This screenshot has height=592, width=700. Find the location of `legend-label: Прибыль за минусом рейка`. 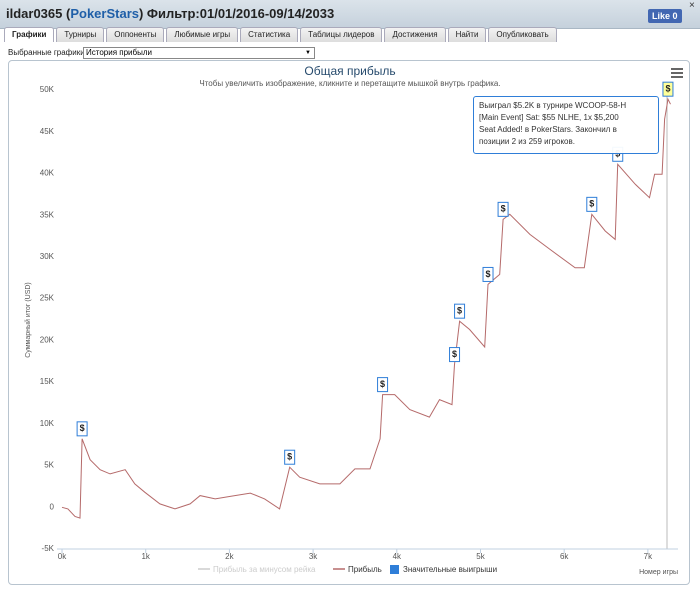

legend-label: Прибыль за минусом рейка is located at coordinates (264, 569).